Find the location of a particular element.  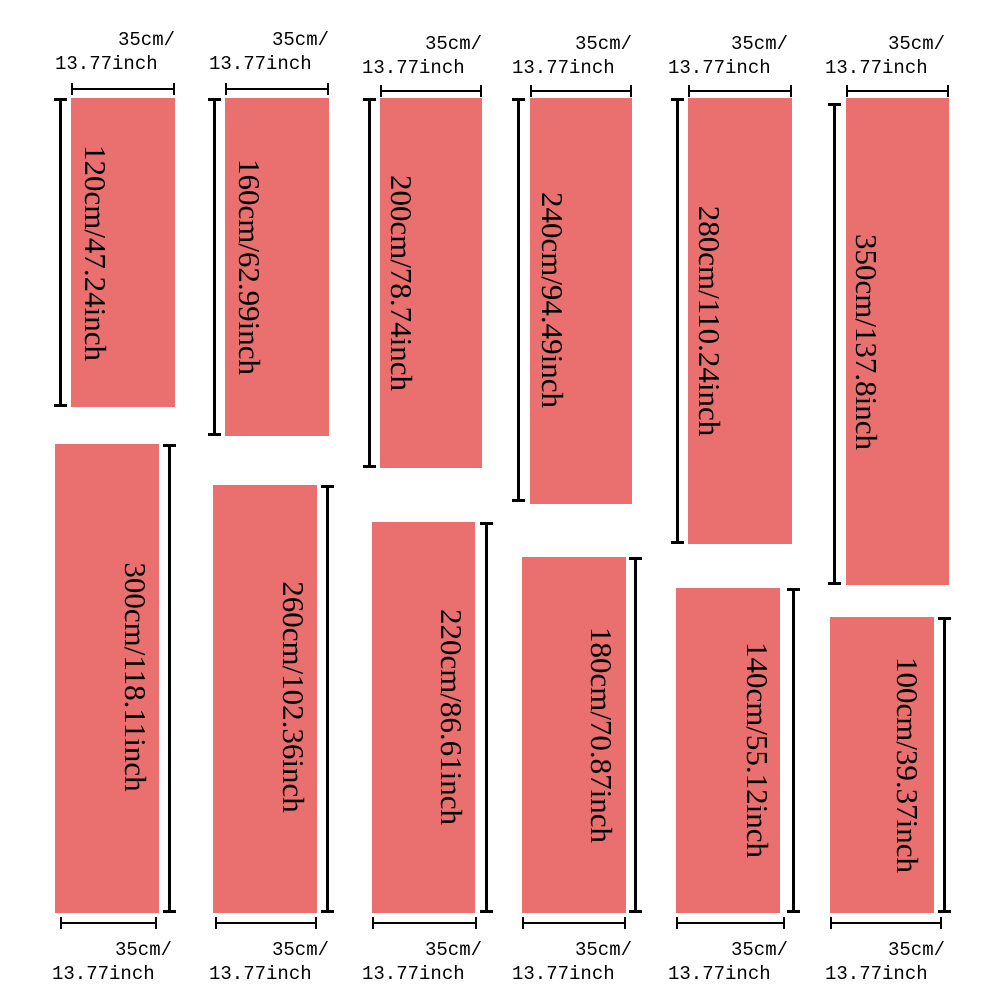

height-label-11: 140cm/55.12inch is located at coordinates (757, 750).